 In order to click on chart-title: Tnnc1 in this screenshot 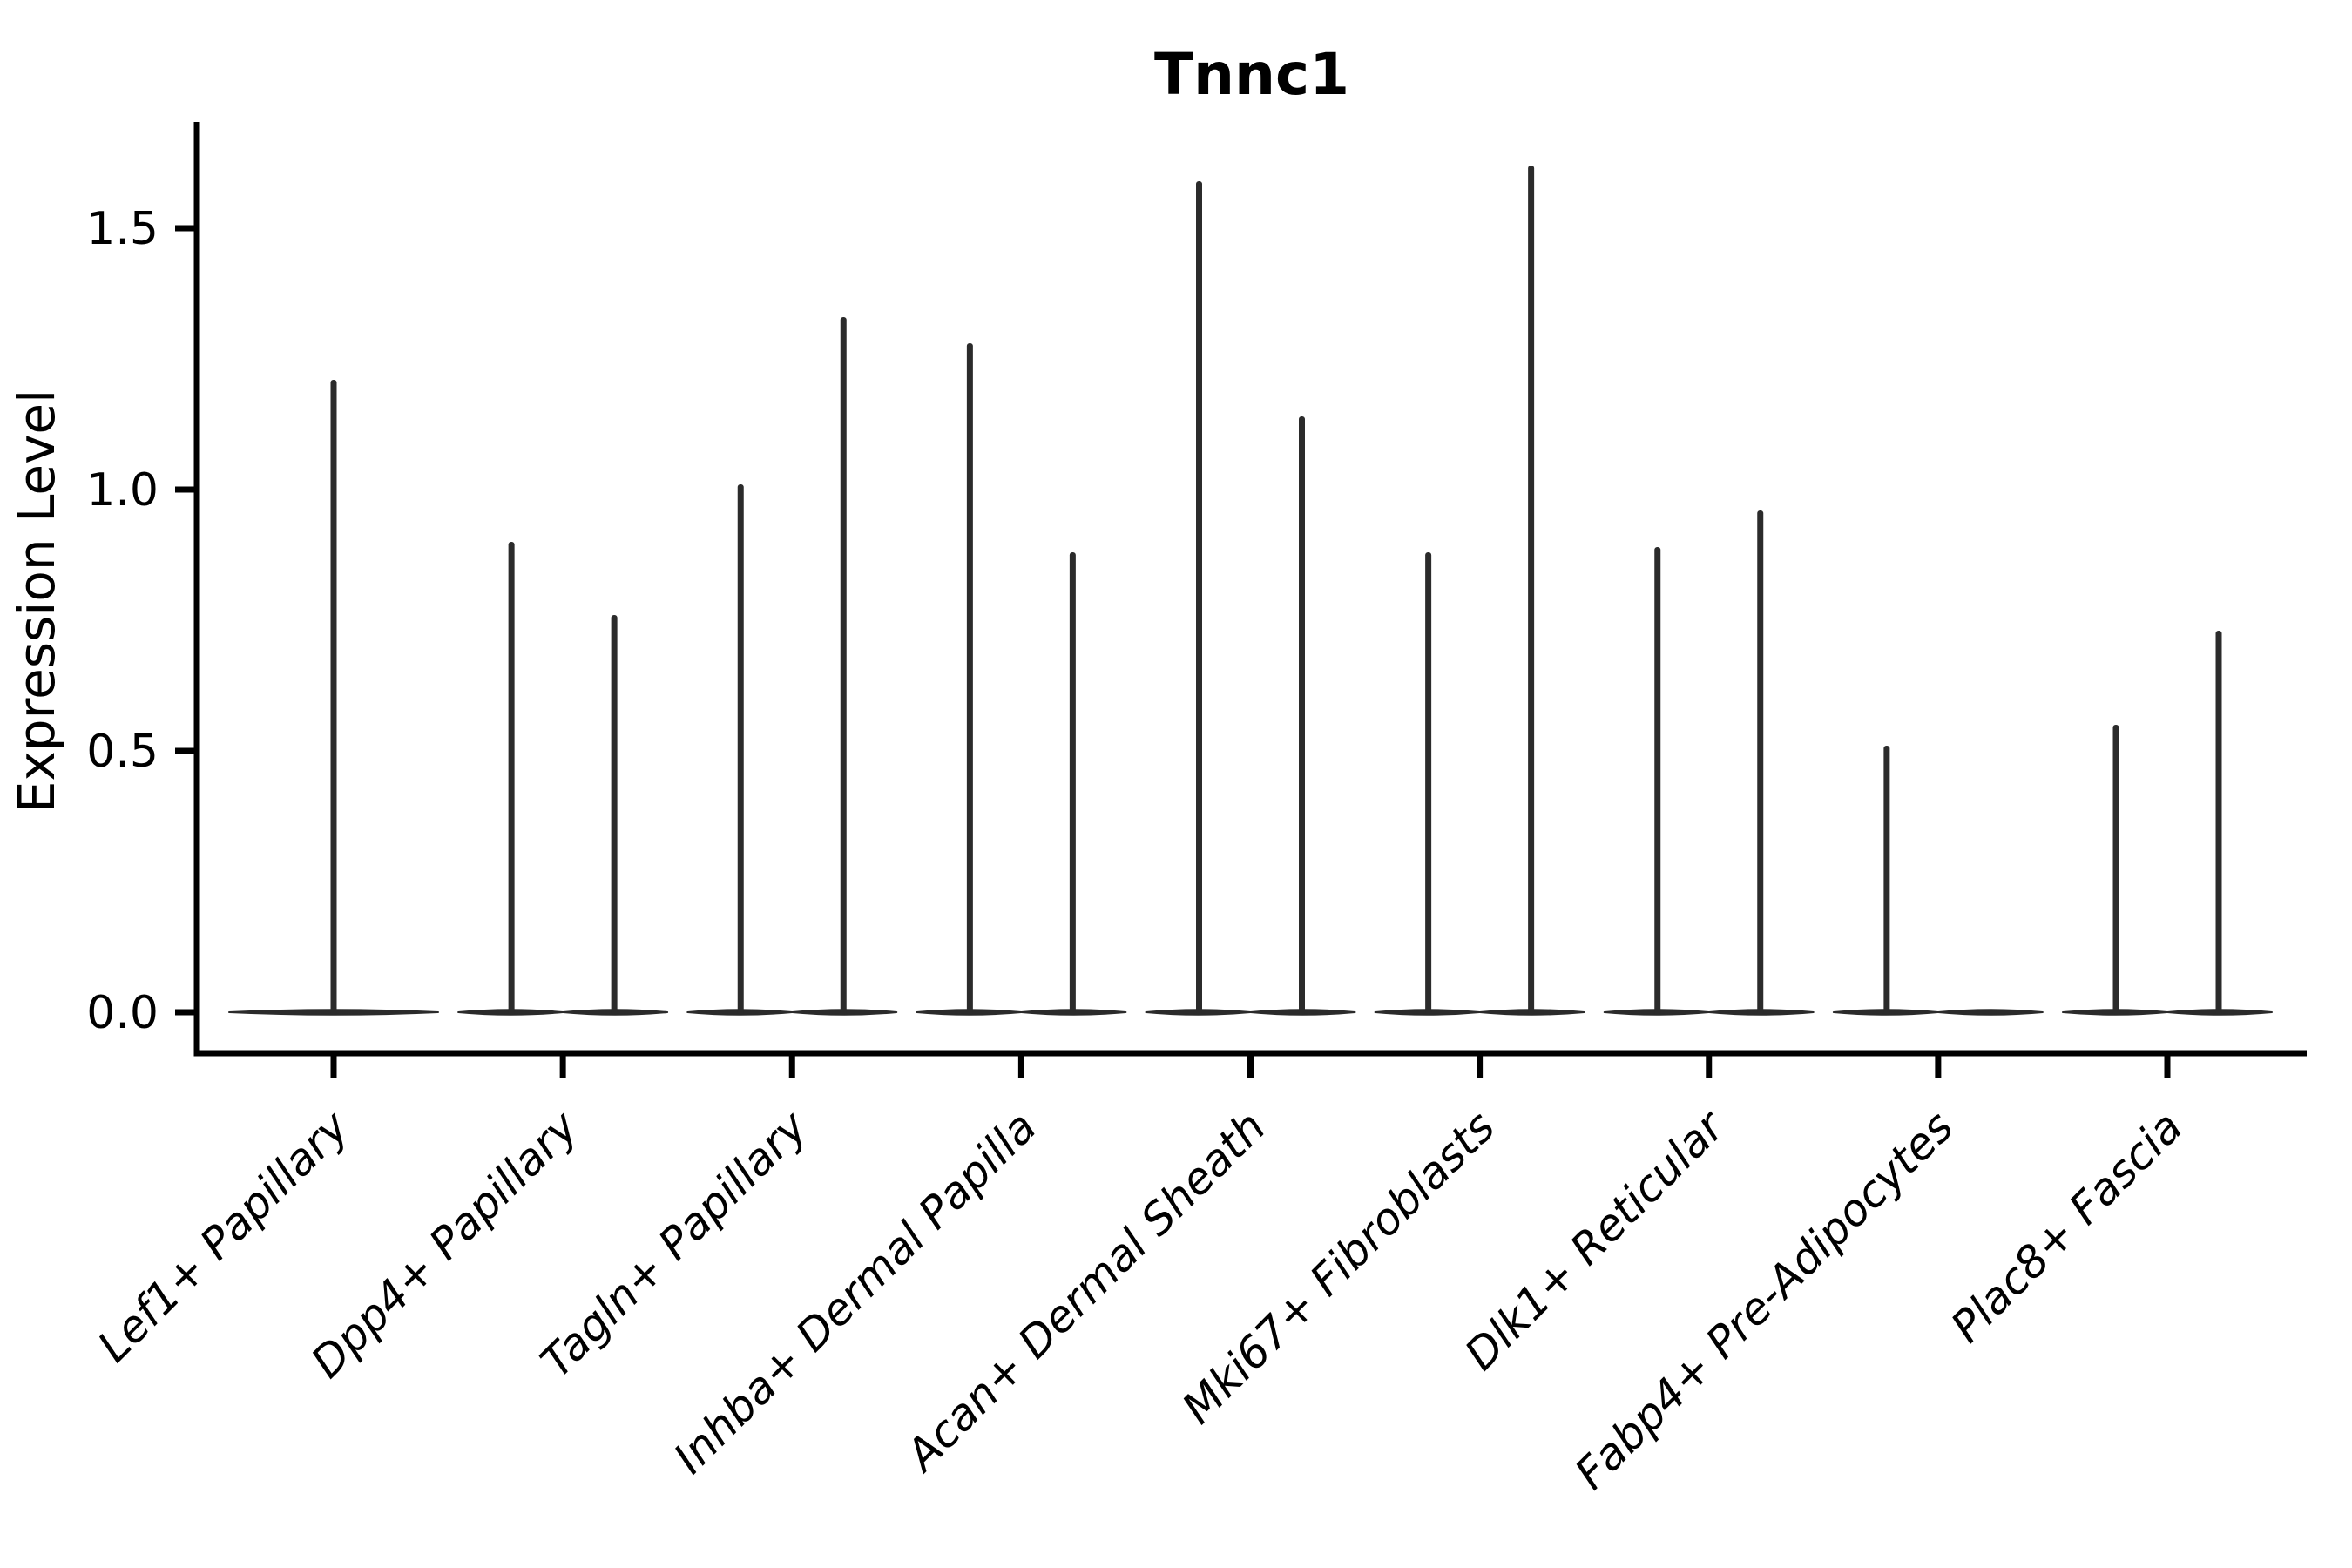, I will do `click(1251, 74)`.